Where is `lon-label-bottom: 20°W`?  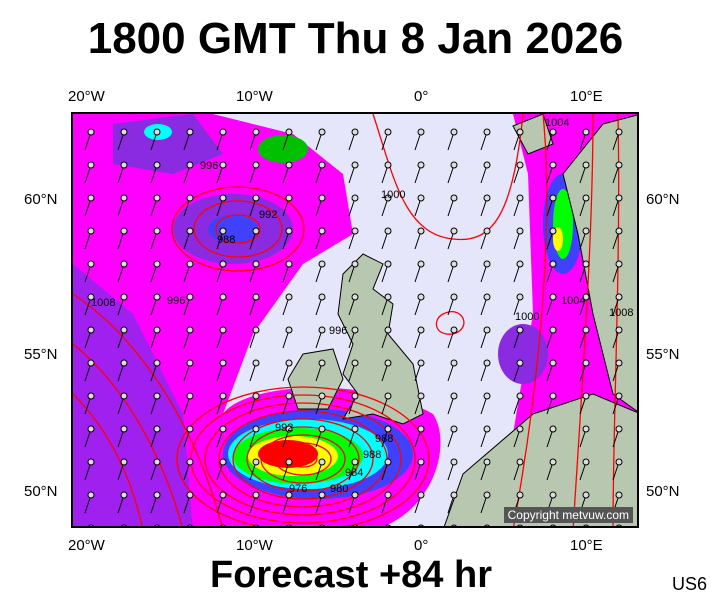
lon-label-bottom: 20°W is located at coordinates (86, 545).